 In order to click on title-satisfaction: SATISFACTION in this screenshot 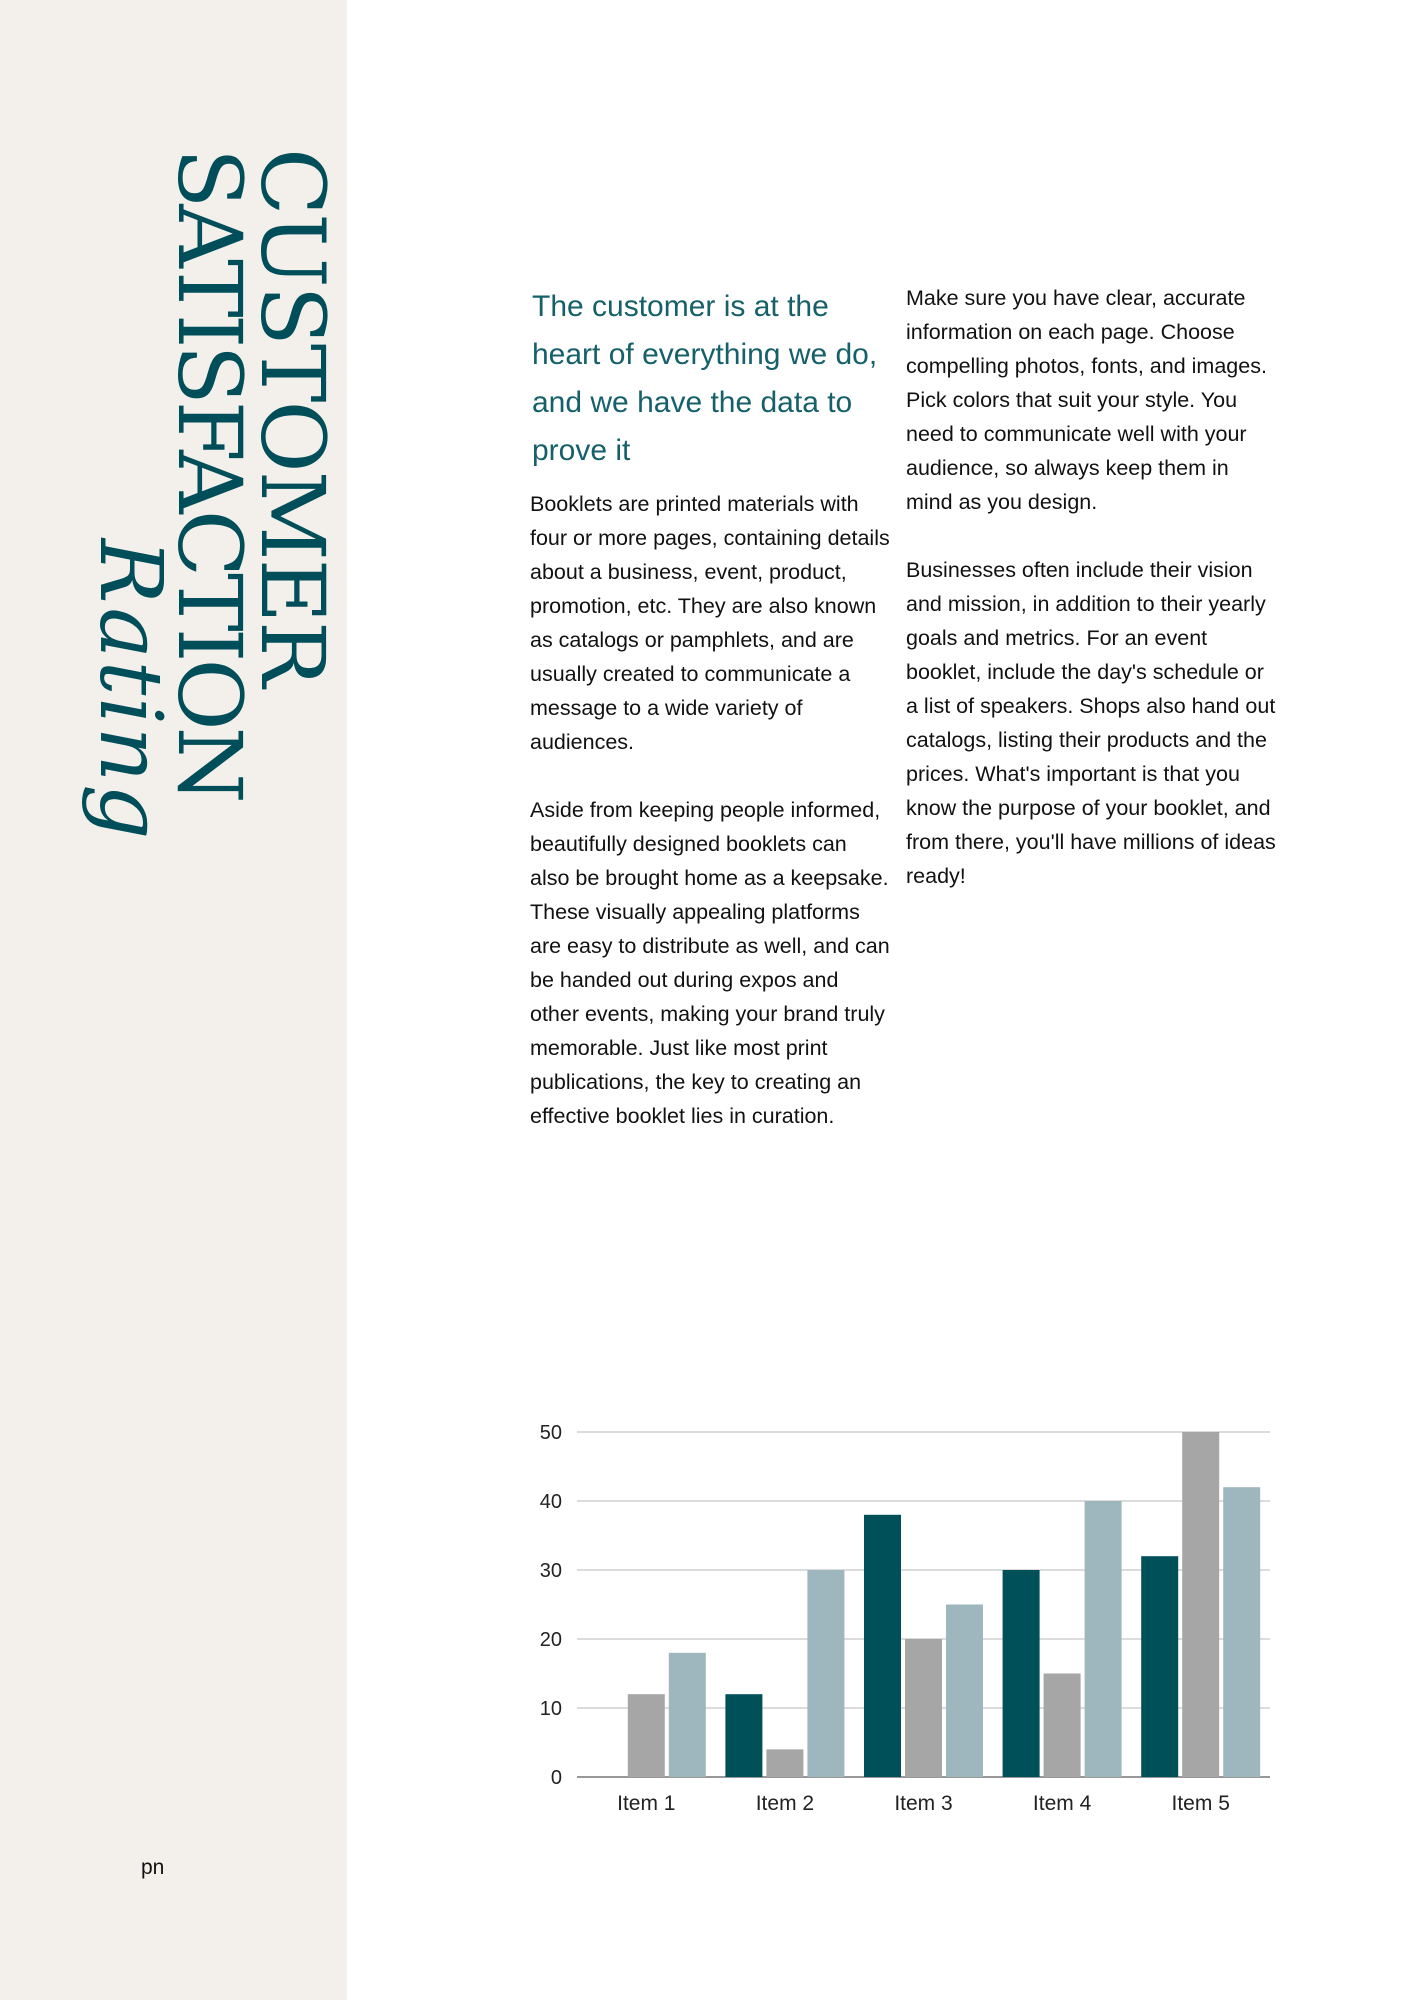, I will do `click(209, 474)`.